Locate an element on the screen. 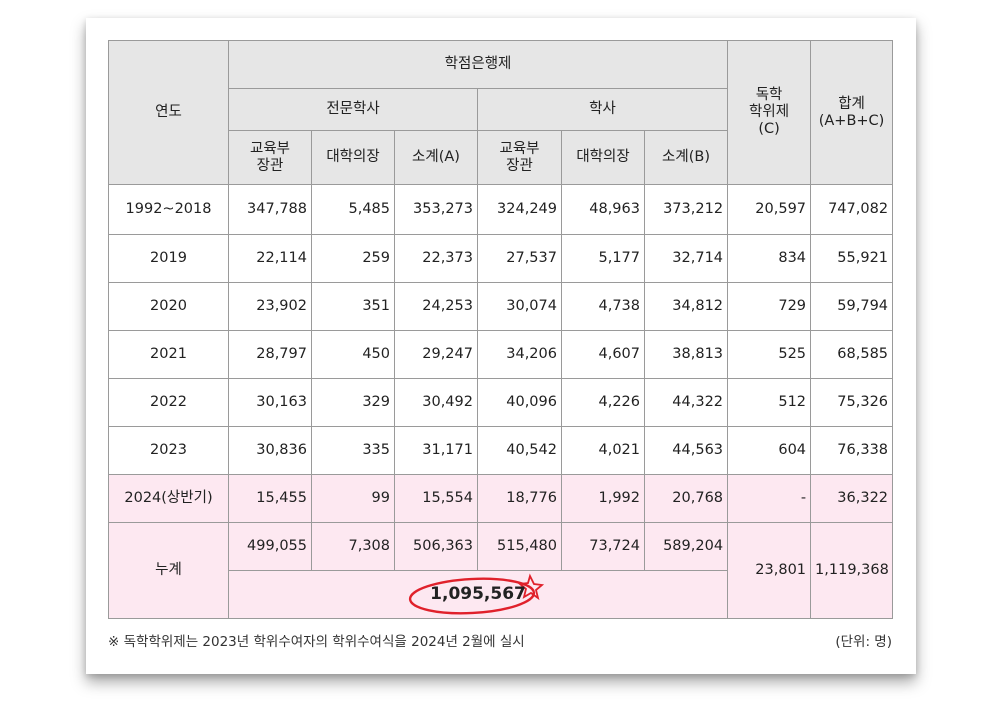 Image resolution: width=1000 pixels, height=711 pixels. cell-year: 2024(상반기) is located at coordinates (168, 498).